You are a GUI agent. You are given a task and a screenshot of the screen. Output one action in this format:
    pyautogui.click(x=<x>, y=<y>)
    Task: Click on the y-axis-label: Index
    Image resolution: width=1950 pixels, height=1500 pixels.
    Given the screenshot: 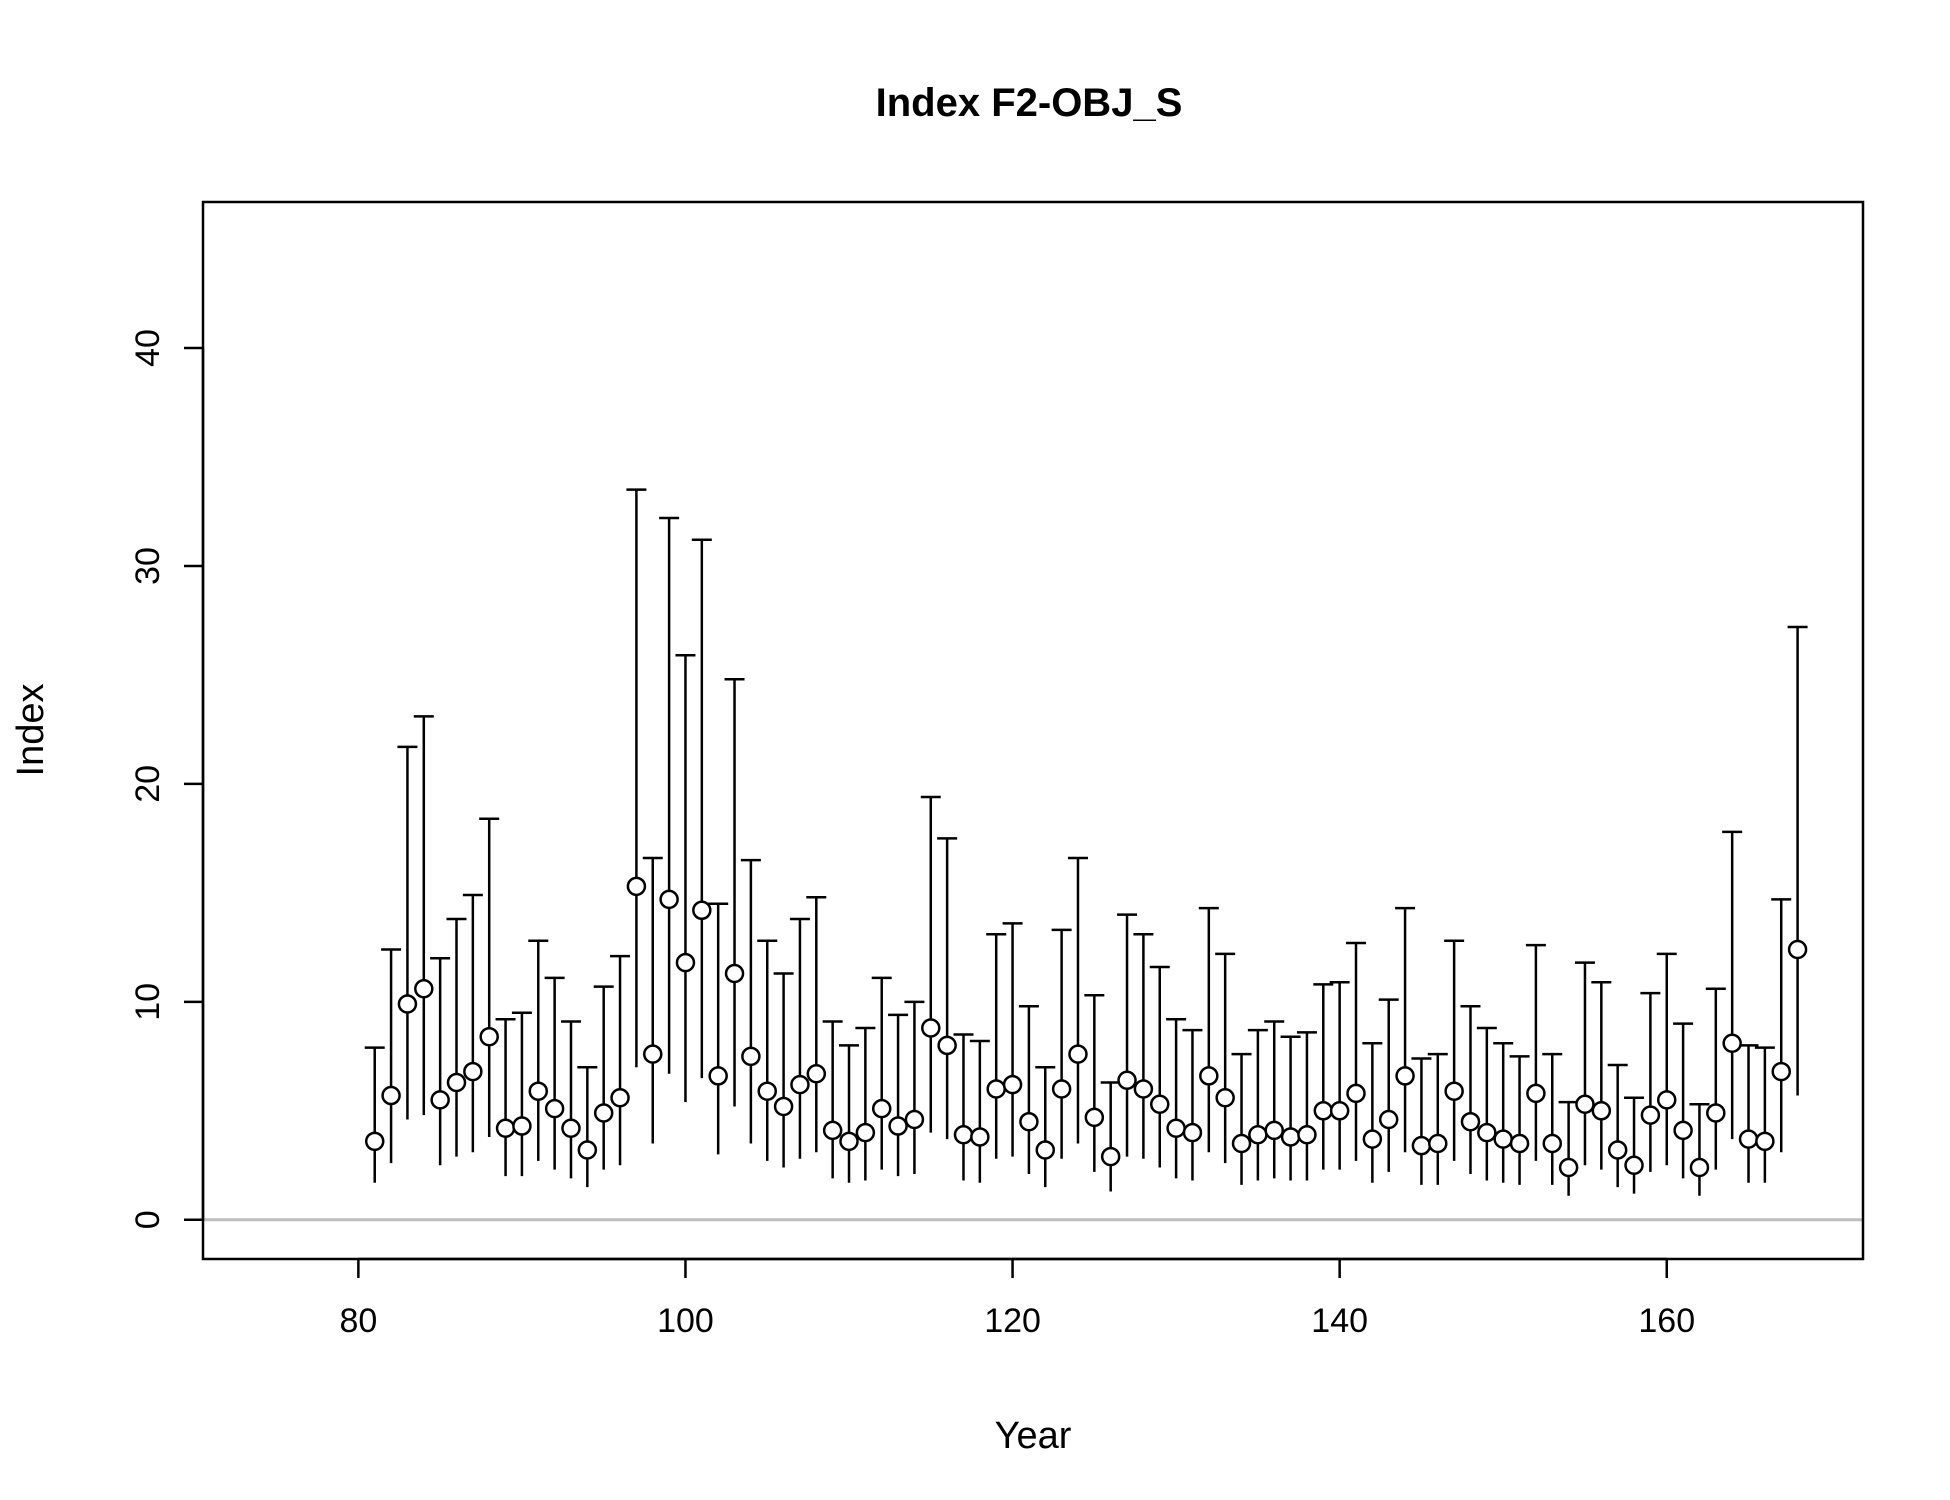 What is the action you would take?
    pyautogui.click(x=31, y=730)
    